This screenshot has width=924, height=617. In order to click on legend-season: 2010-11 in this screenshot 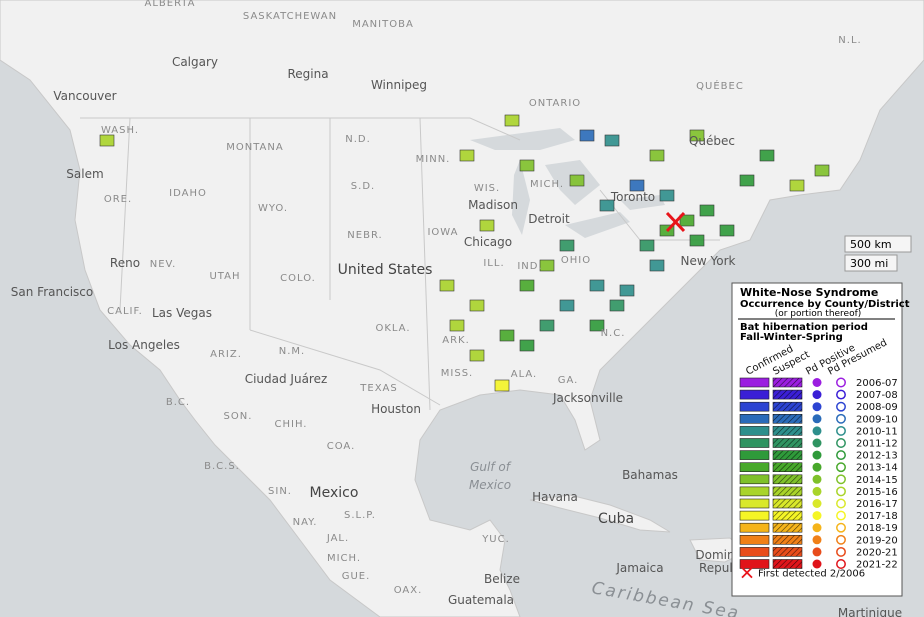, I will do `click(877, 431)`.